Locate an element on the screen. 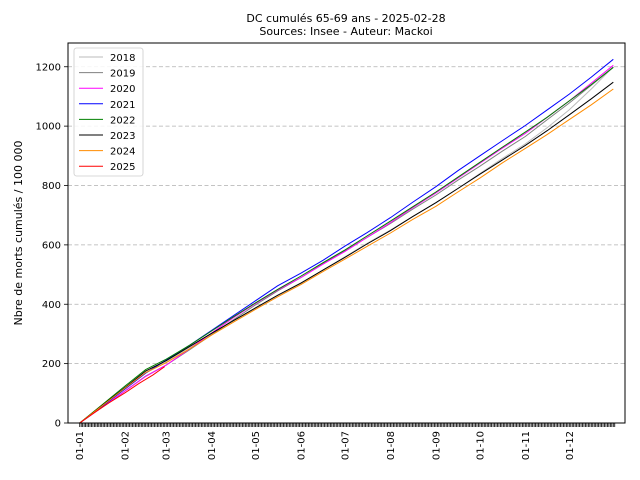 Image resolution: width=640 pixels, height=480 pixels. y-tick-label: 1200 is located at coordinates (48, 67).